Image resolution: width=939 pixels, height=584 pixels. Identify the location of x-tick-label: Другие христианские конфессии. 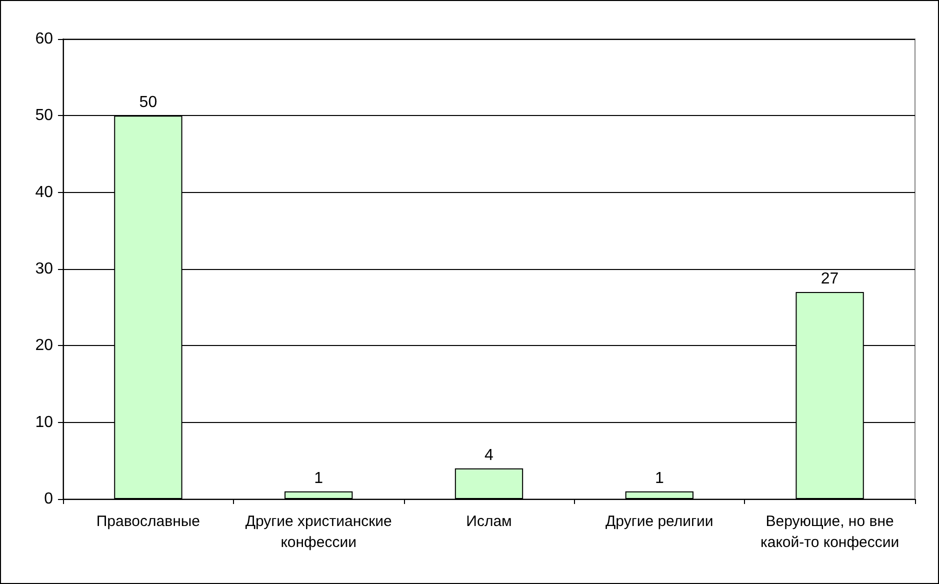
(318, 532).